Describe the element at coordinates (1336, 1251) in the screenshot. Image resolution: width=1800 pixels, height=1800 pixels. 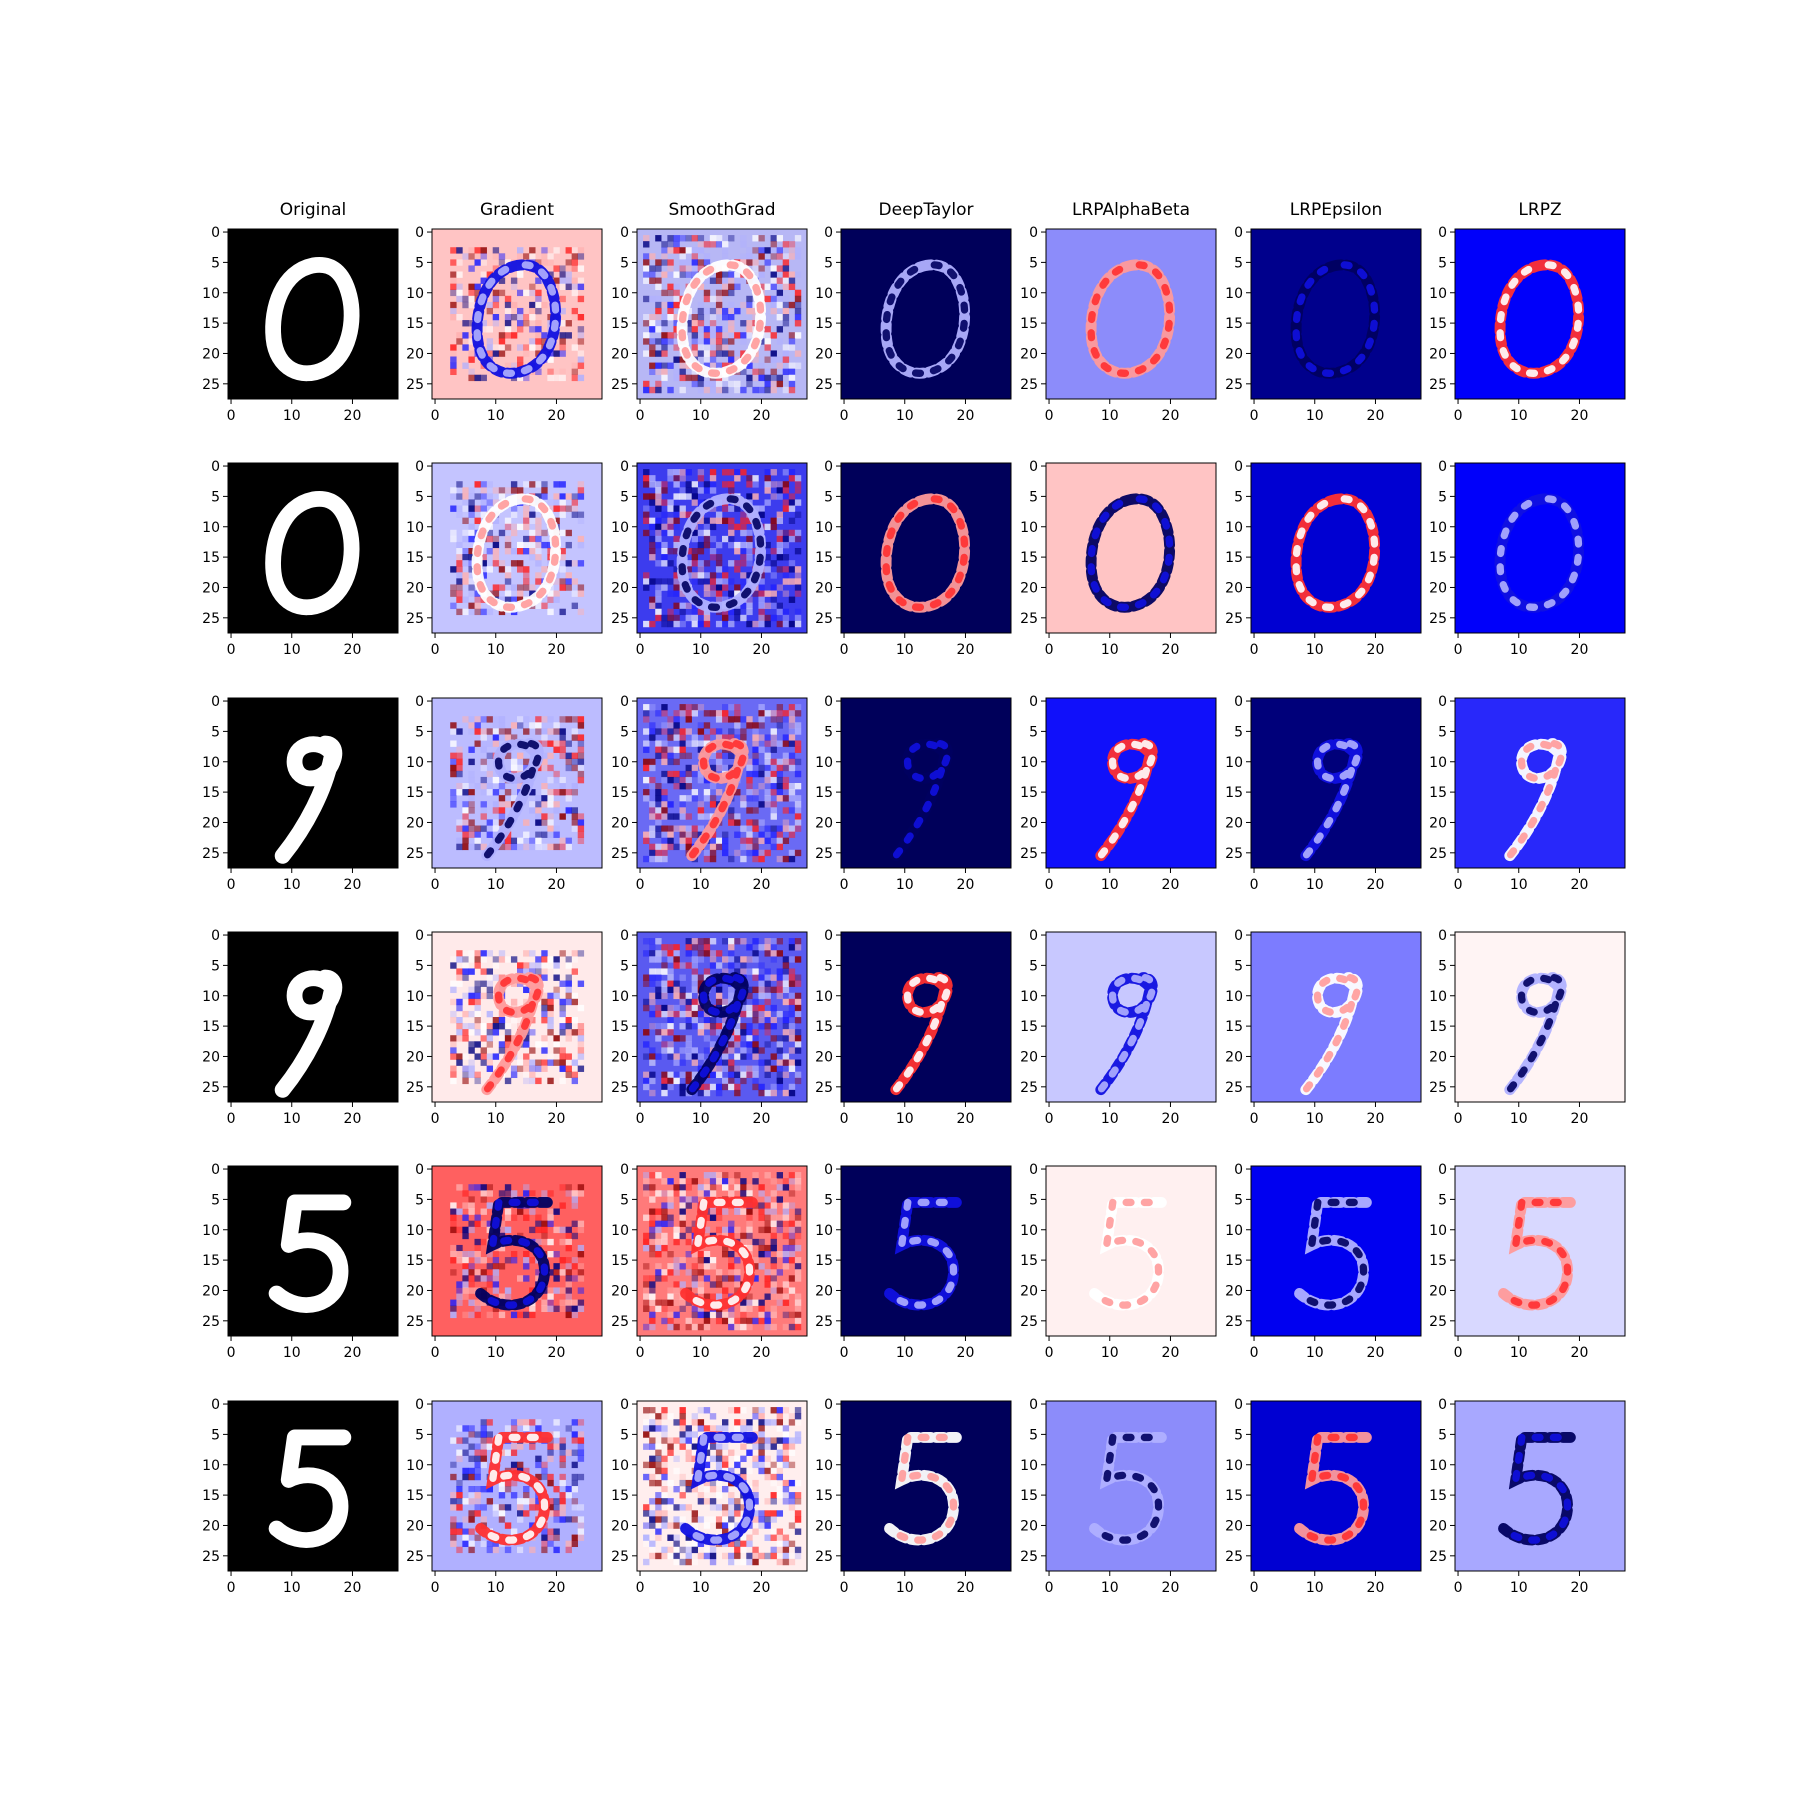
I see `panel-background` at that location.